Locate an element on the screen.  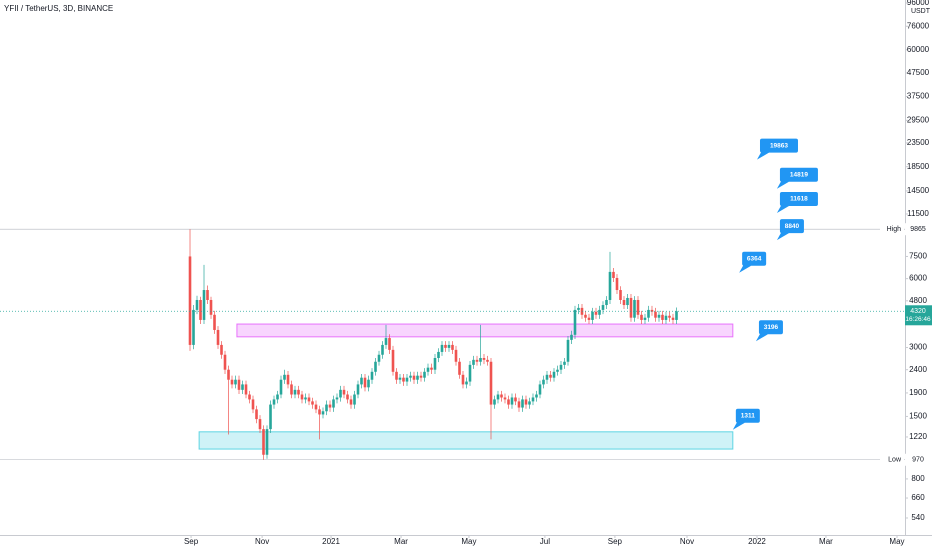
high-label-box is located at coordinates (892, 229).